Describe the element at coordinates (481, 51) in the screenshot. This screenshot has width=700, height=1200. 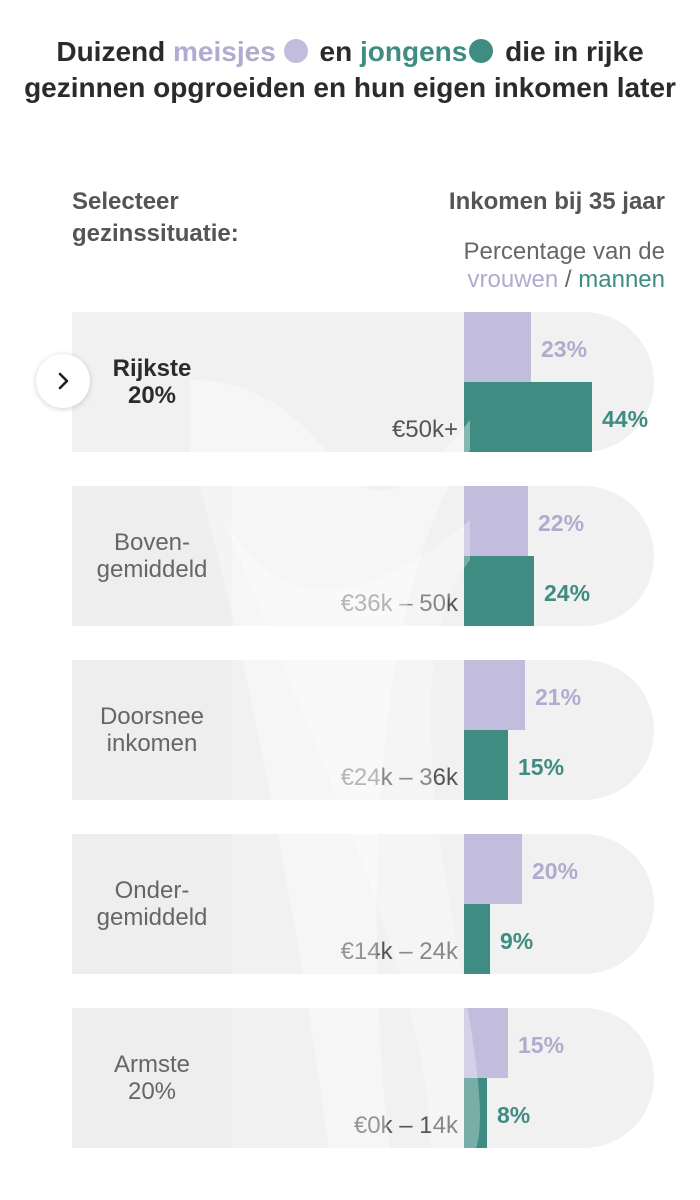
I see `men-dot-icon` at that location.